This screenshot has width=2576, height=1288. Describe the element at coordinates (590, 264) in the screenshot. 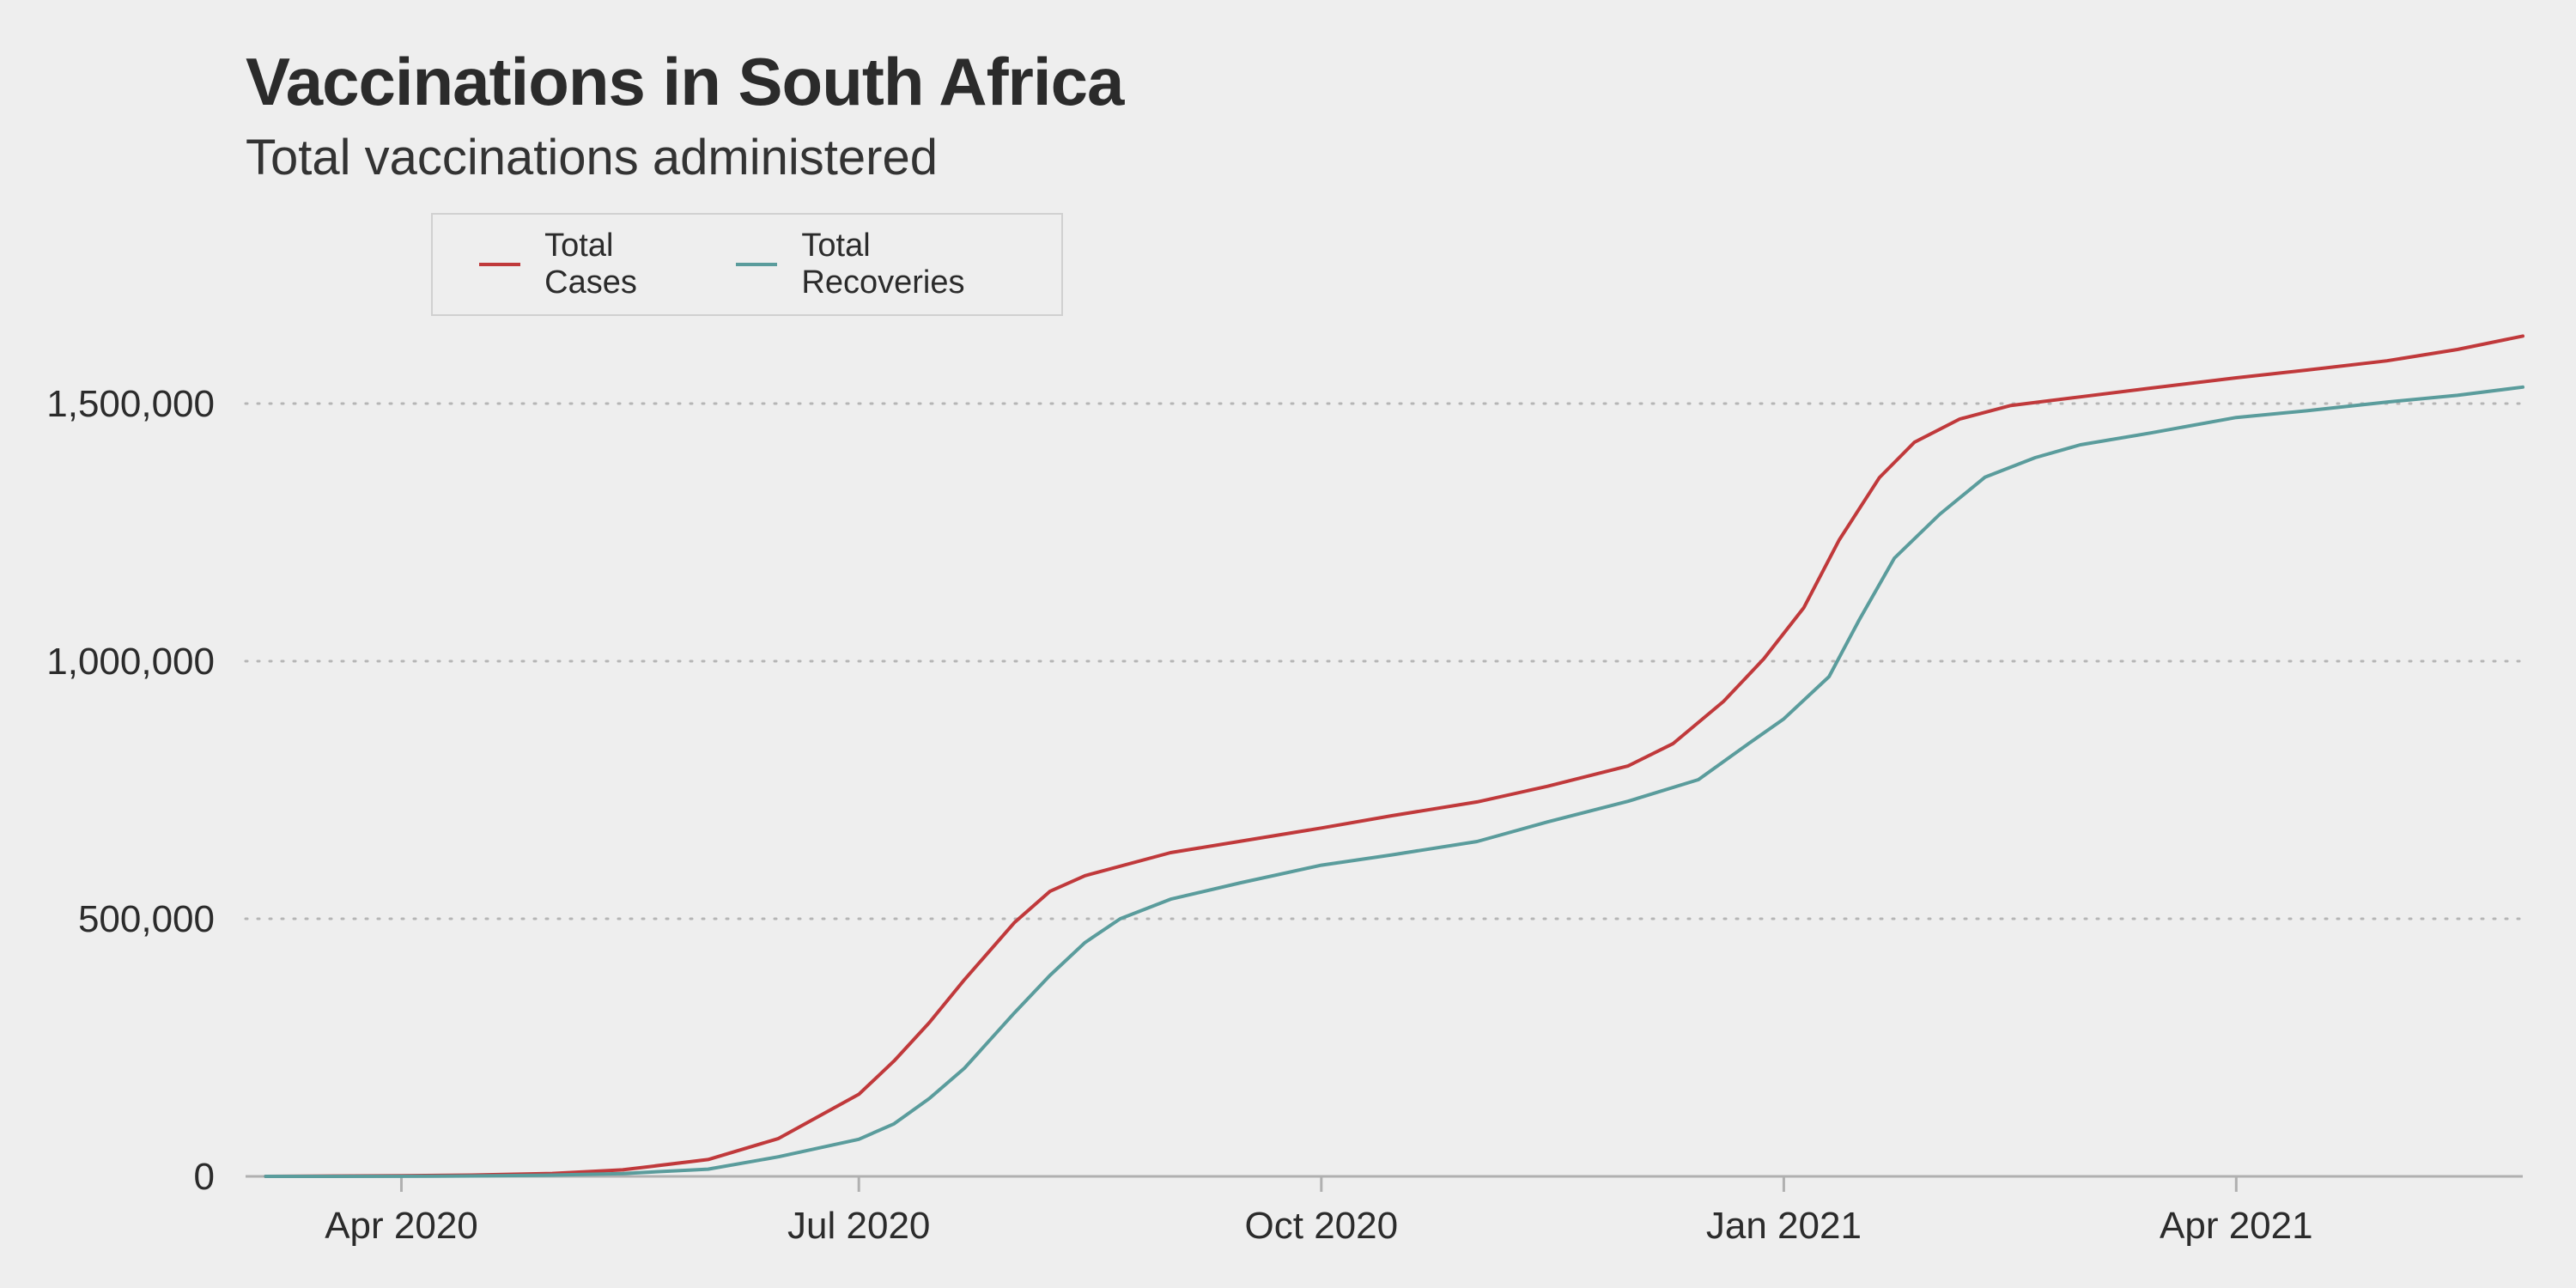

I see `legend-label-total-cases: Total Cases` at that location.